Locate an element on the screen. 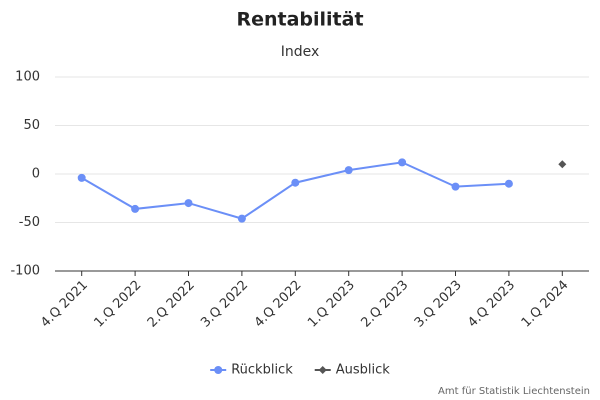  legend-label: Rückblick is located at coordinates (262, 370).